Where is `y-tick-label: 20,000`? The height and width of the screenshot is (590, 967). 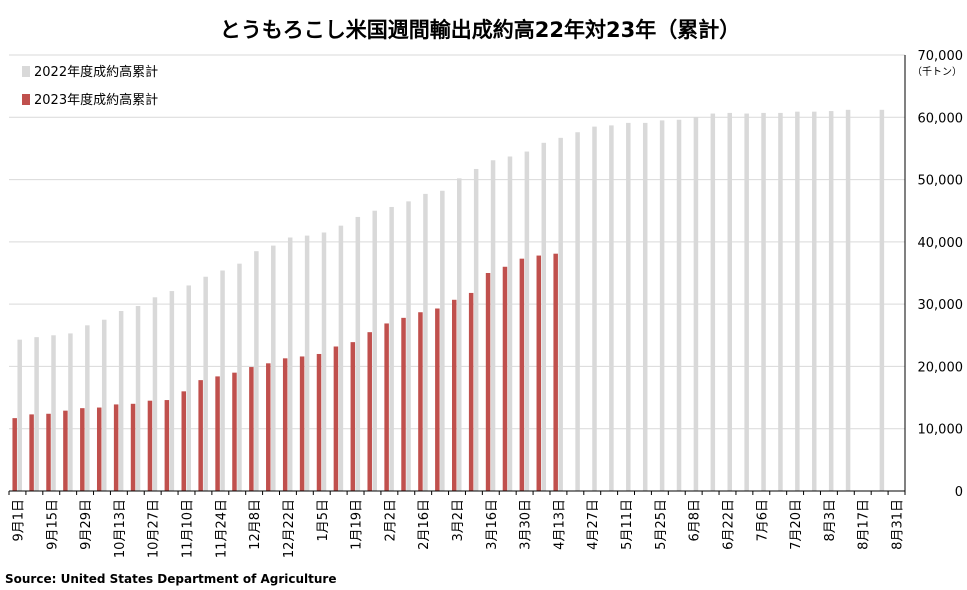 y-tick-label: 20,000 is located at coordinates (941, 367).